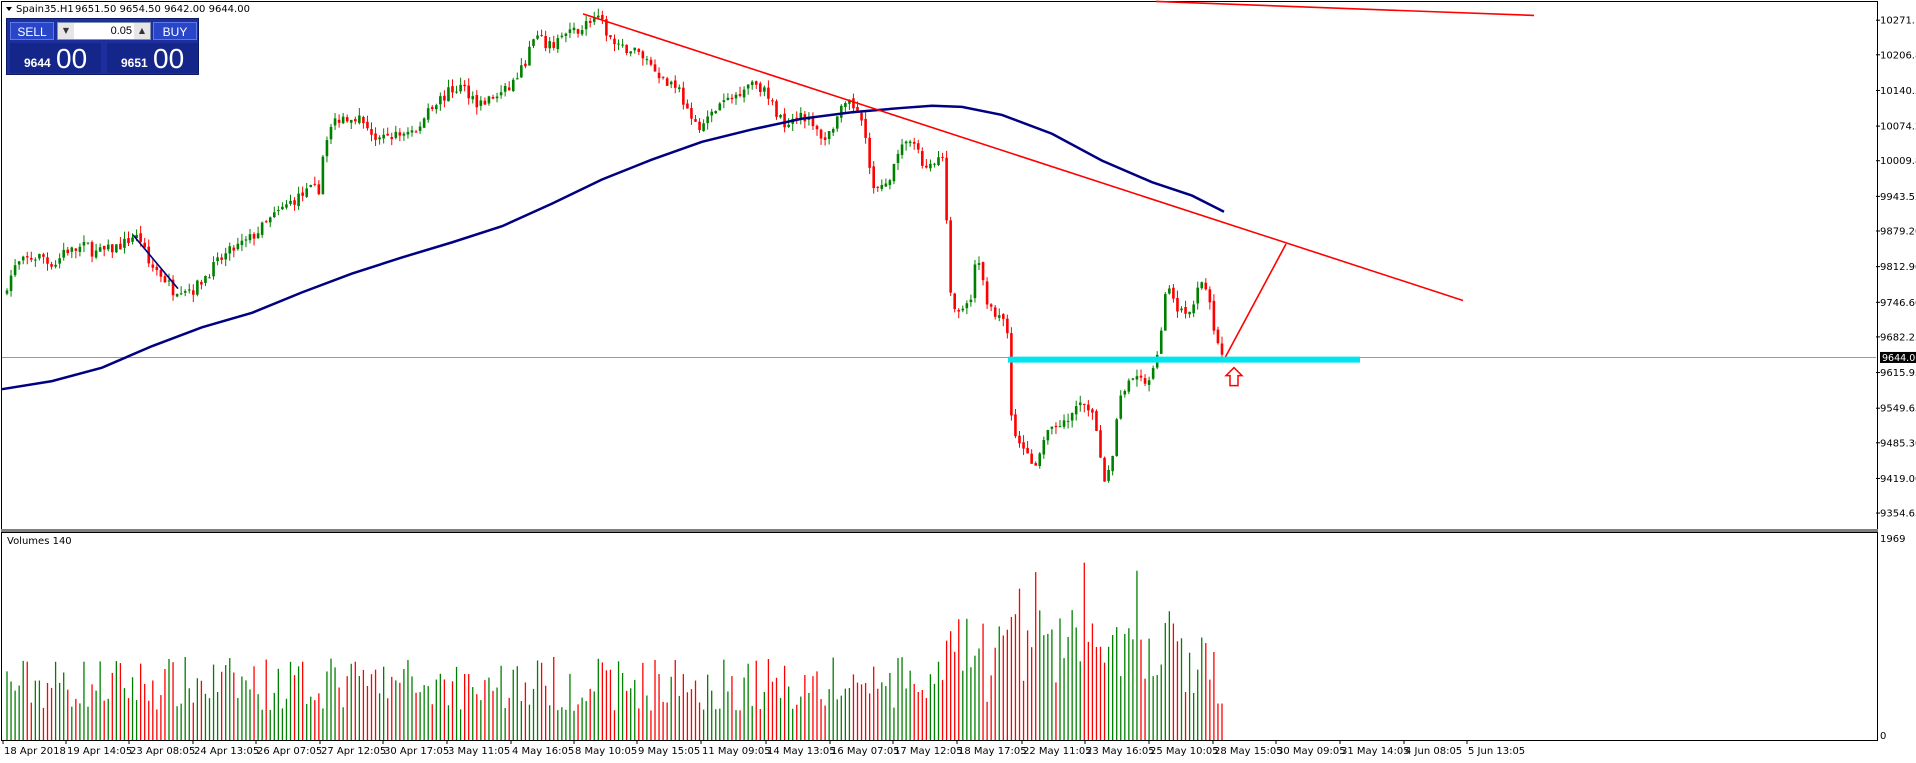  What do you see at coordinates (1898, 55) in the screenshot?
I see `y-tick-label: 10206.80` at bounding box center [1898, 55].